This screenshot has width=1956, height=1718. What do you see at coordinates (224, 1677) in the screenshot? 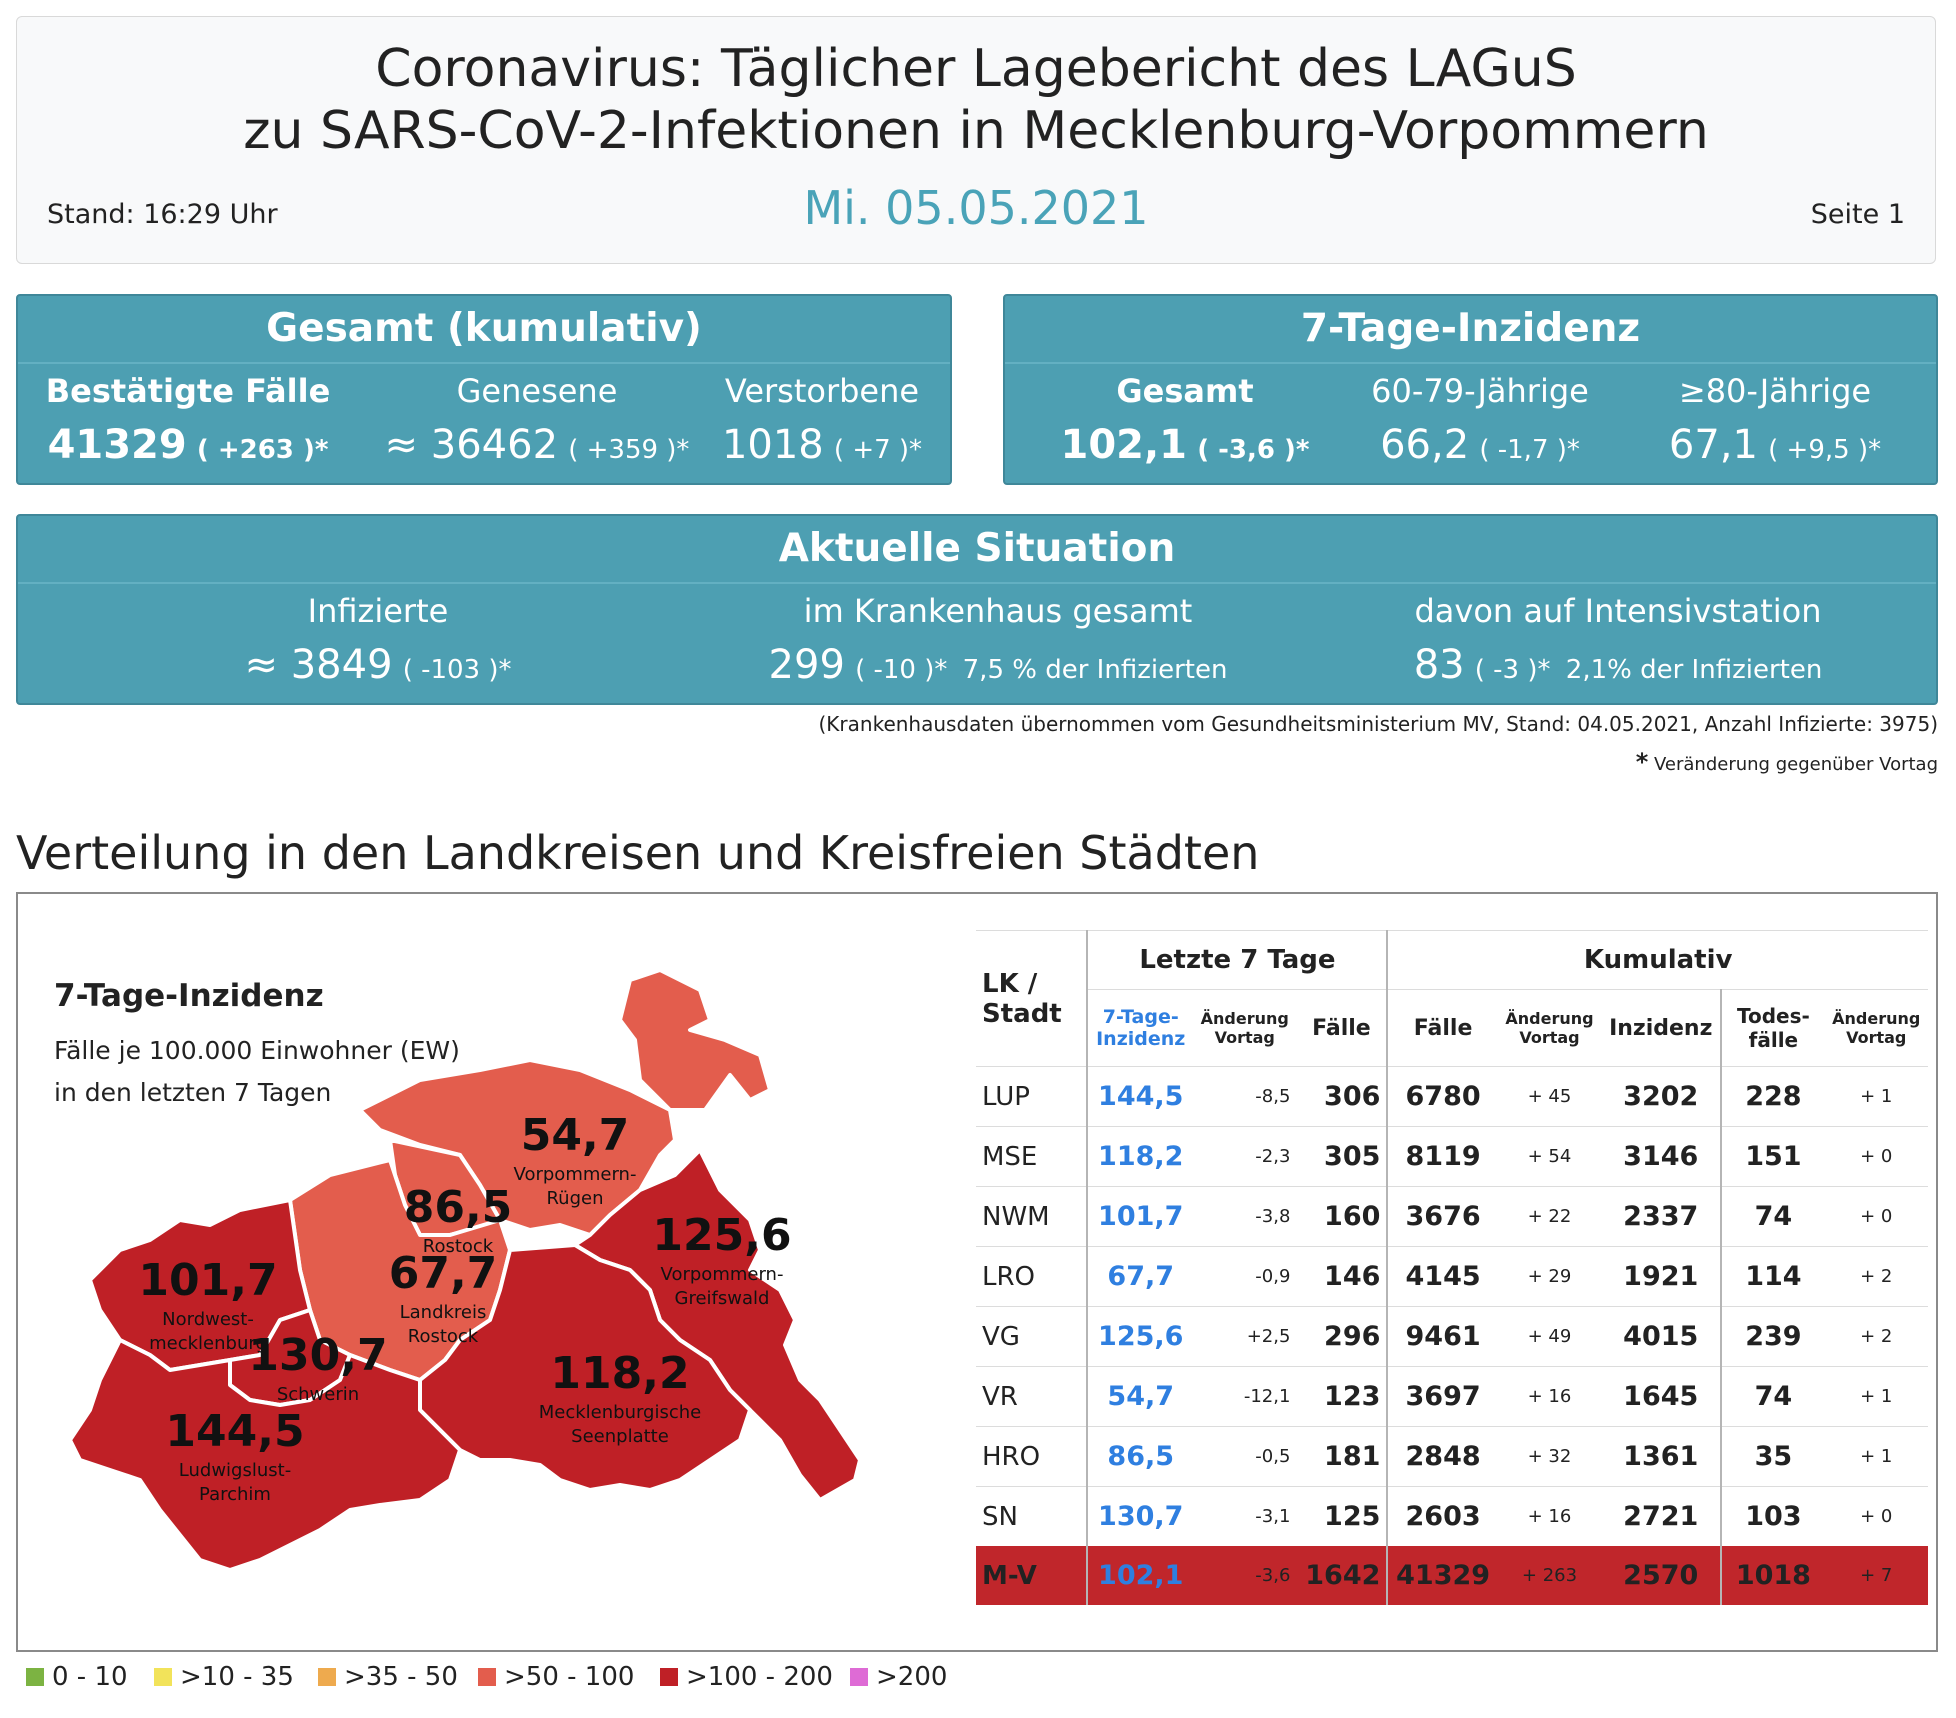
I see `legend-item: >10 - 35` at bounding box center [224, 1677].